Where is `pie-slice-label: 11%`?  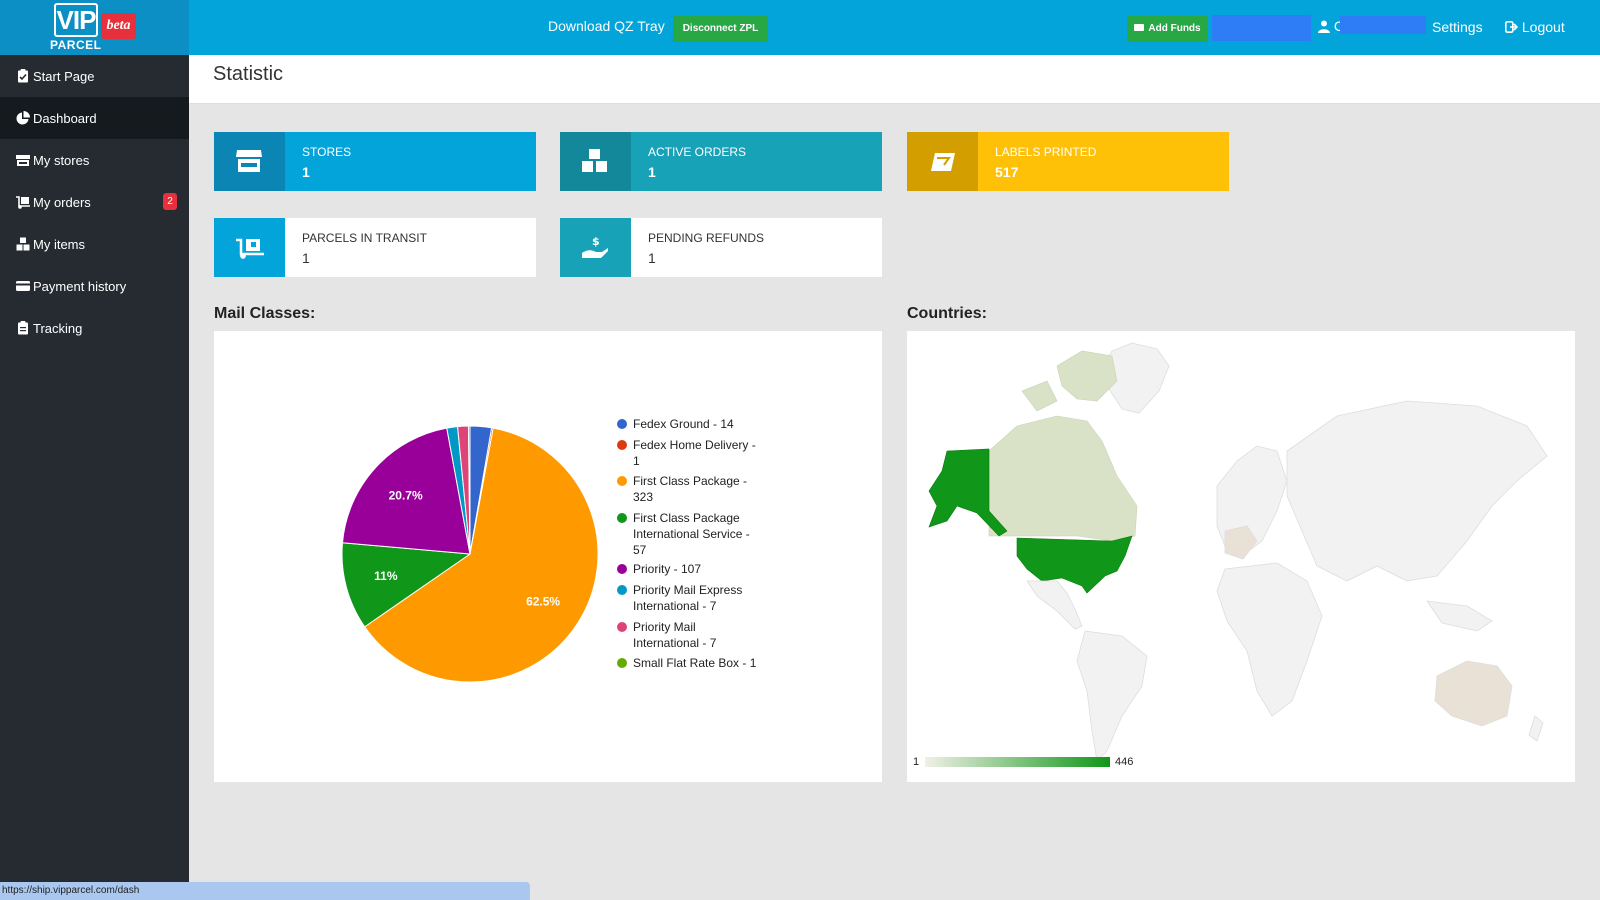 pie-slice-label: 11% is located at coordinates (386, 576).